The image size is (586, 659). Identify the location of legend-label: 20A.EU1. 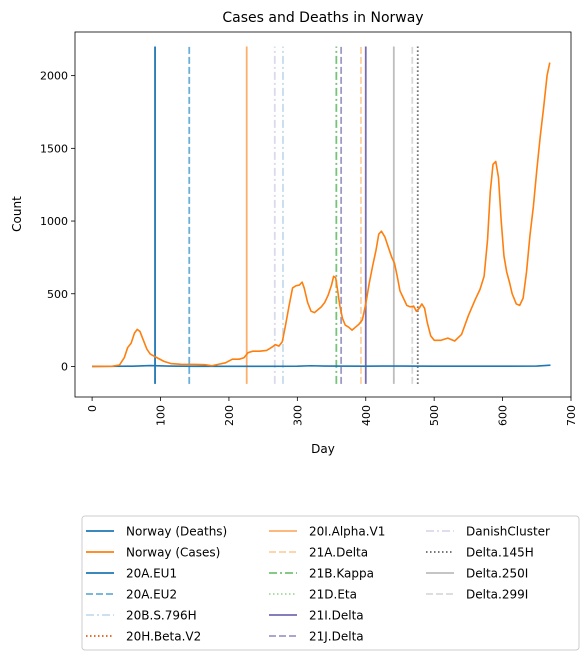
(151, 574).